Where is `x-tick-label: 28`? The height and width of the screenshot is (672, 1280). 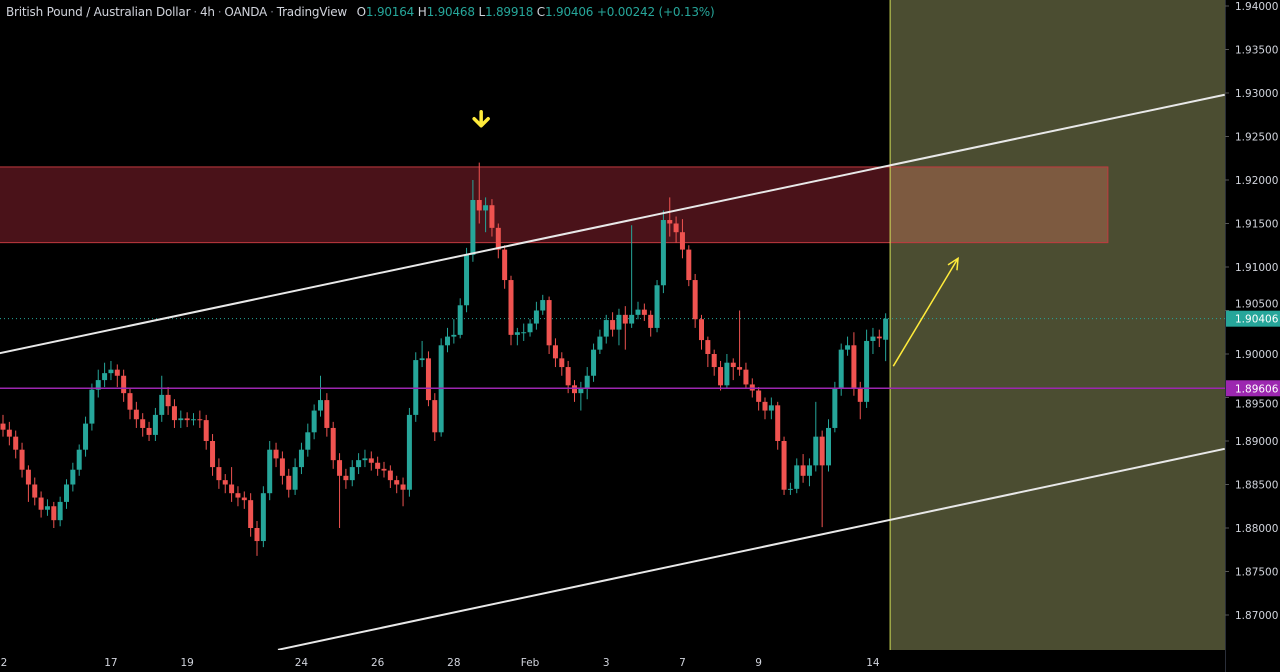
x-tick-label: 28 is located at coordinates (453, 663).